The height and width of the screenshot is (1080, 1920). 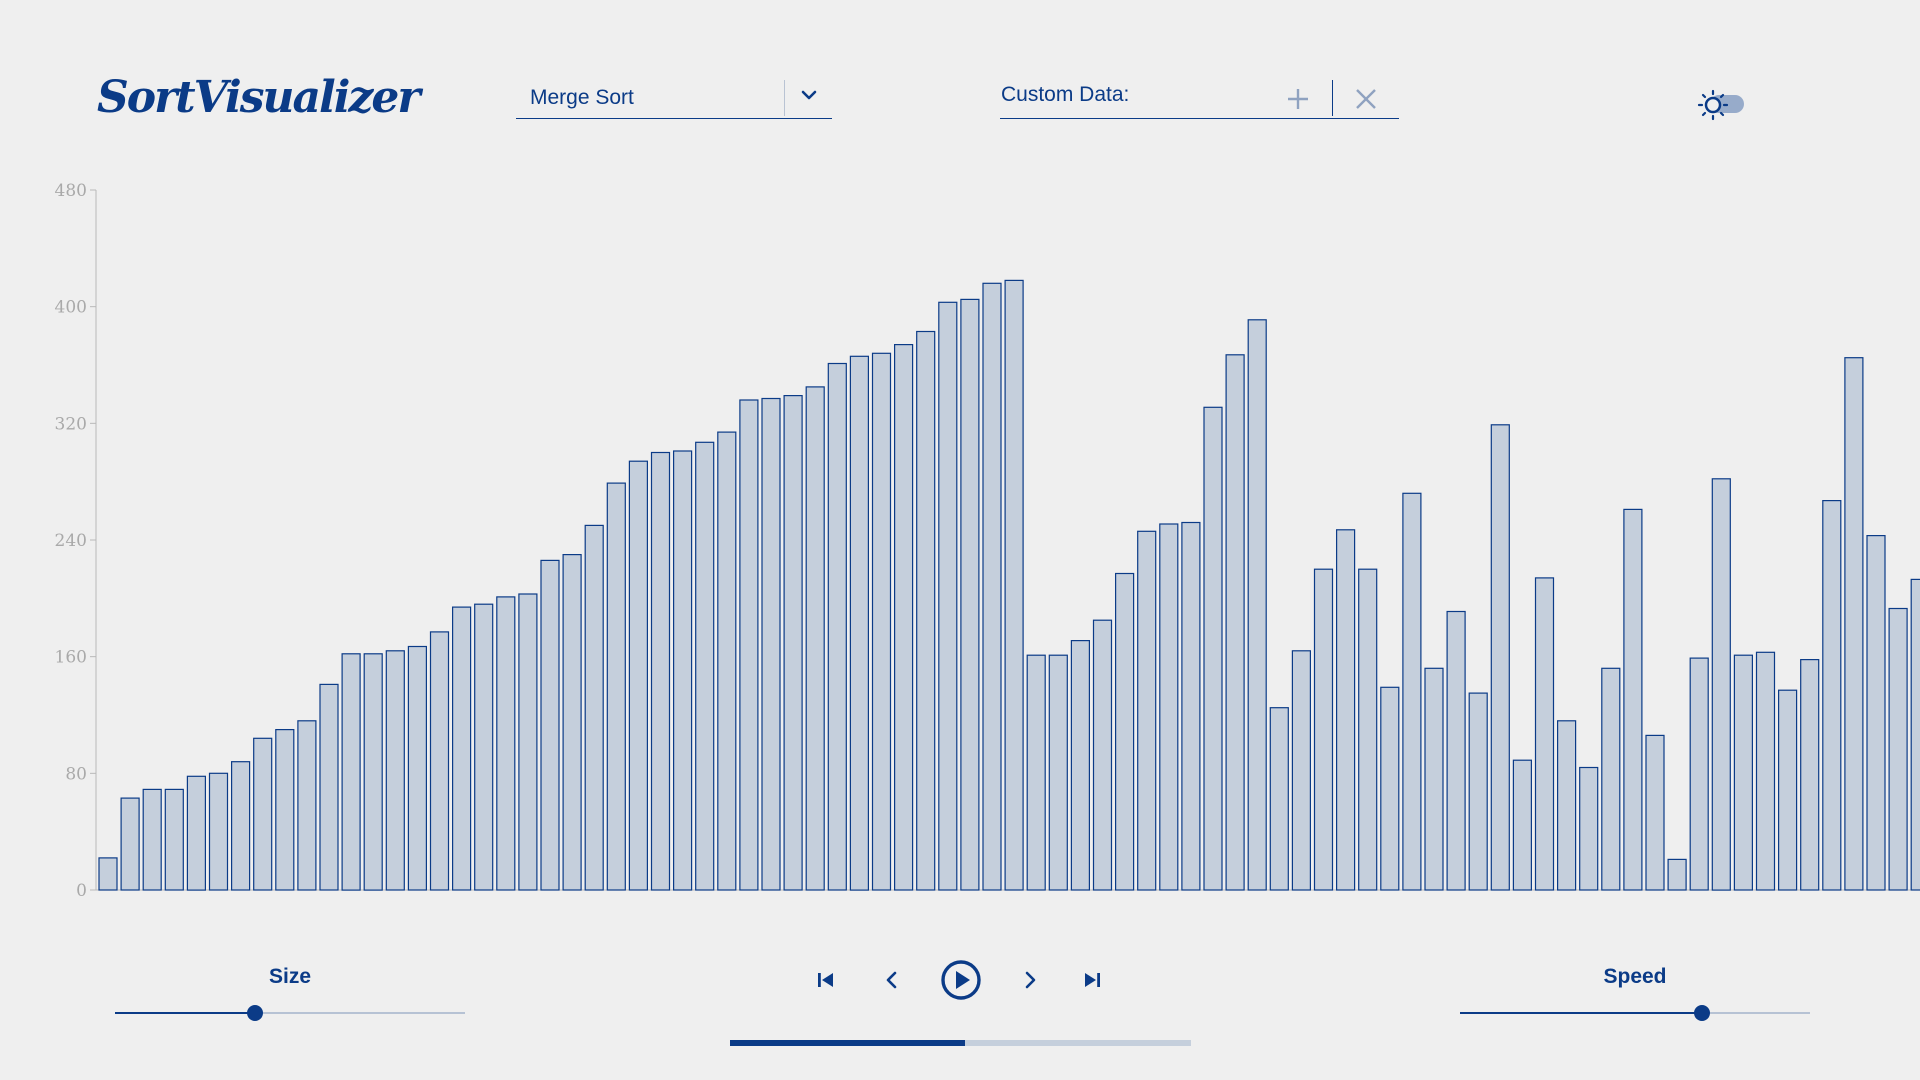 What do you see at coordinates (1701, 1013) in the screenshot?
I see `speed-slider-thumb` at bounding box center [1701, 1013].